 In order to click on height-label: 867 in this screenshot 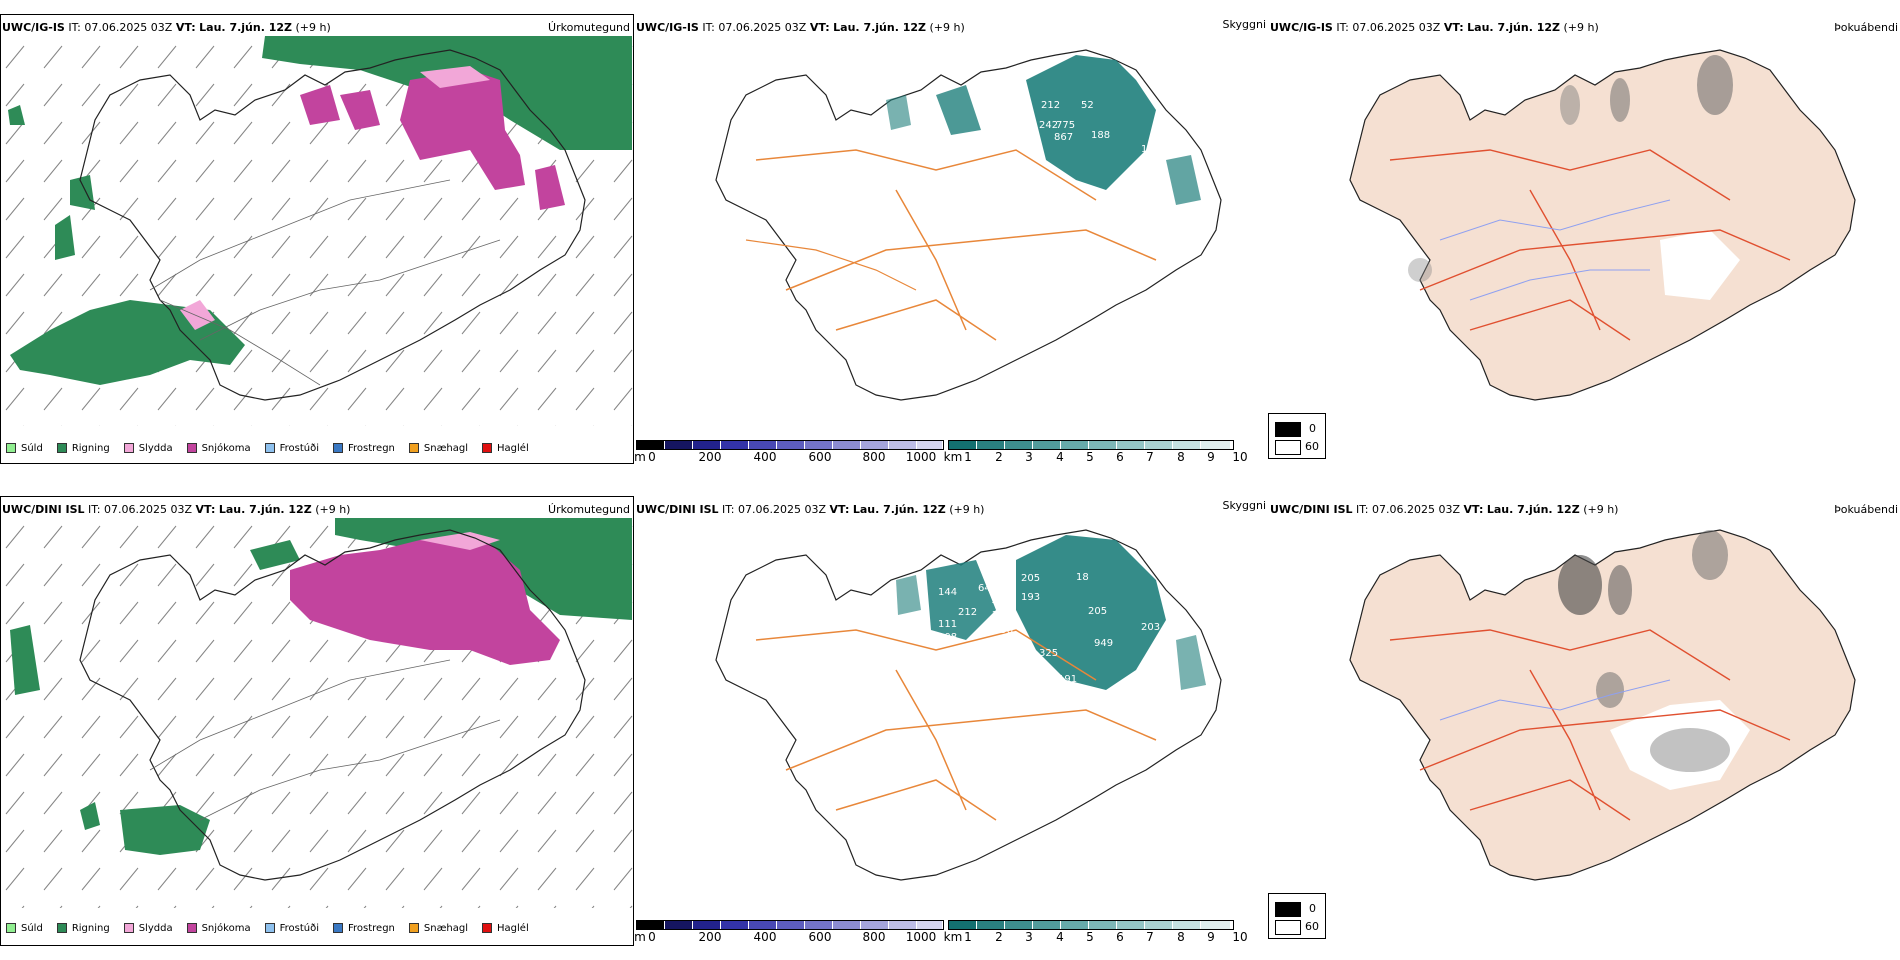, I will do `click(1063, 137)`.